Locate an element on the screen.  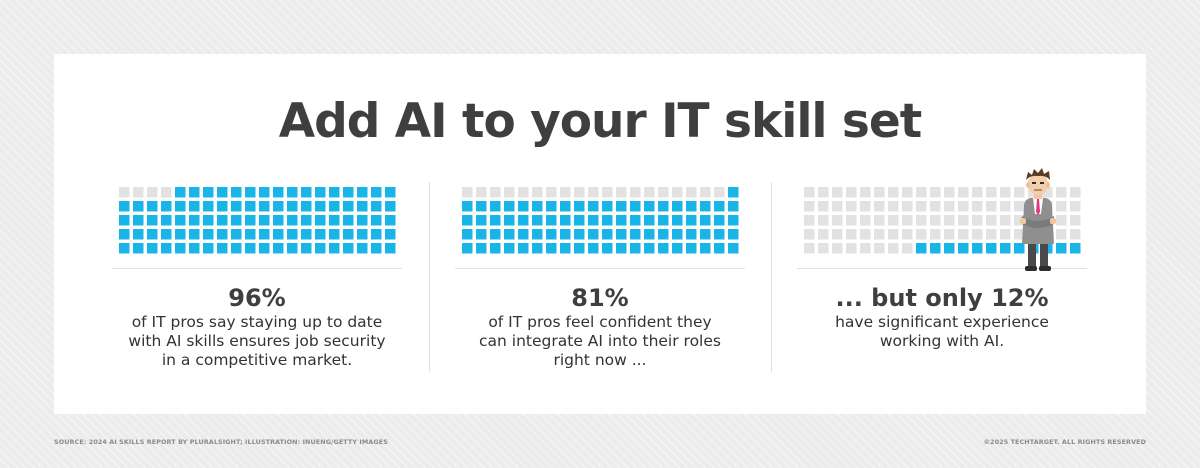
stat-description-1-line-2: with AI skills ensures job security is located at coordinates (257, 341).